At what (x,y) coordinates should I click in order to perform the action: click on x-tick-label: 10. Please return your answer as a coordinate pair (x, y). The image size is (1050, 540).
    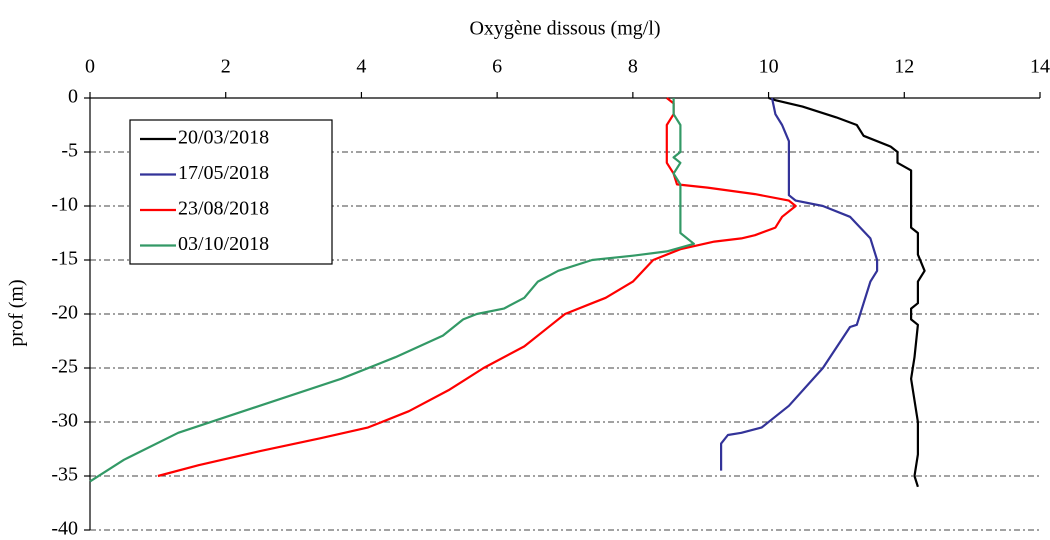
    Looking at the image, I should click on (769, 67).